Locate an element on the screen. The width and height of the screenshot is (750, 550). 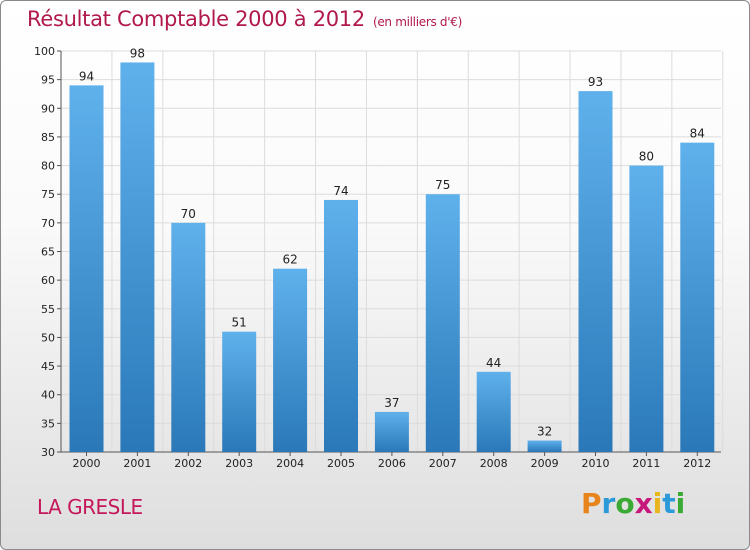
x-tick-label-2011: 2011 is located at coordinates (646, 463).